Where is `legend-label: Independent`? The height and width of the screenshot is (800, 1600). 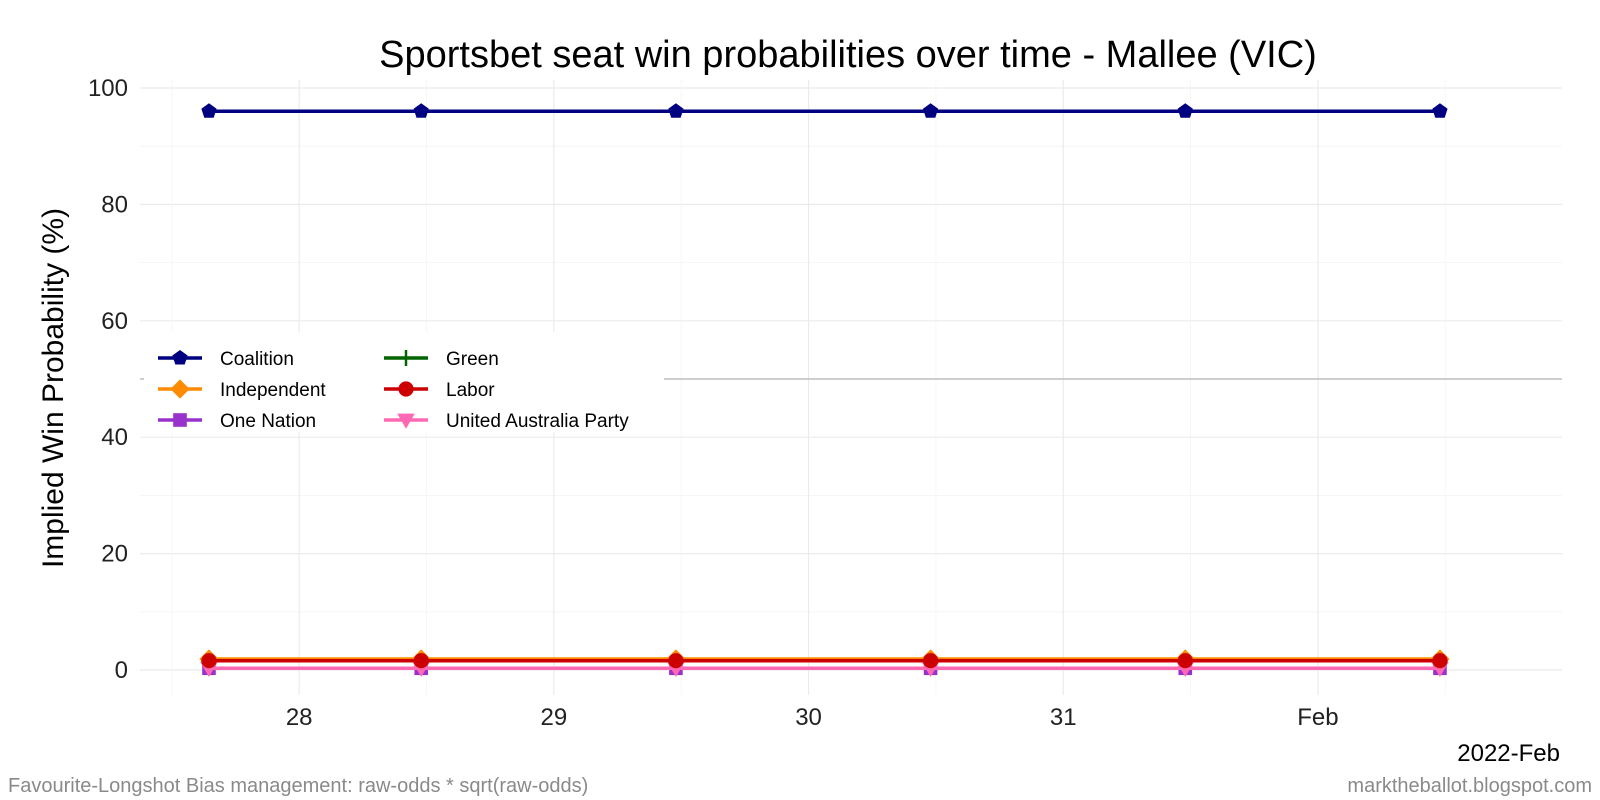
legend-label: Independent is located at coordinates (273, 390).